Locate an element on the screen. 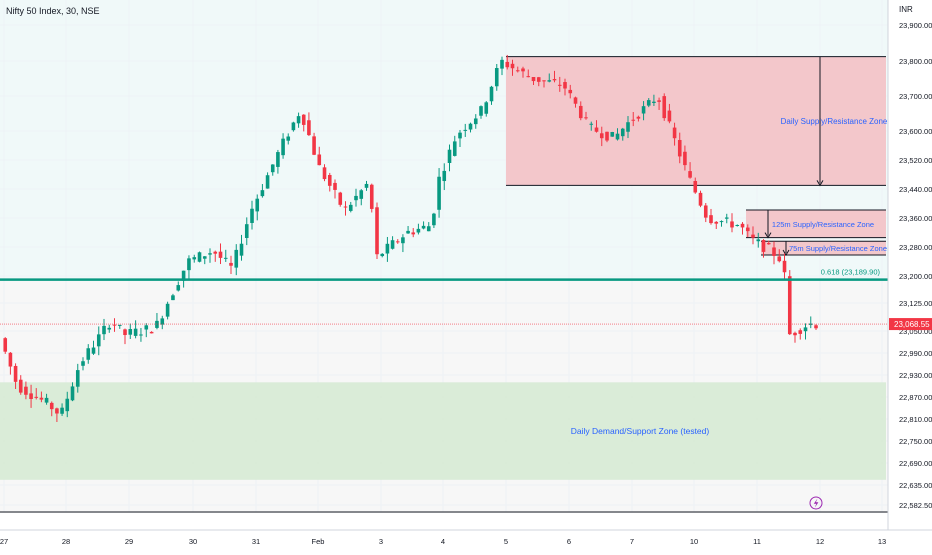 The height and width of the screenshot is (555, 932). time-tick-label: 28 is located at coordinates (66, 541).